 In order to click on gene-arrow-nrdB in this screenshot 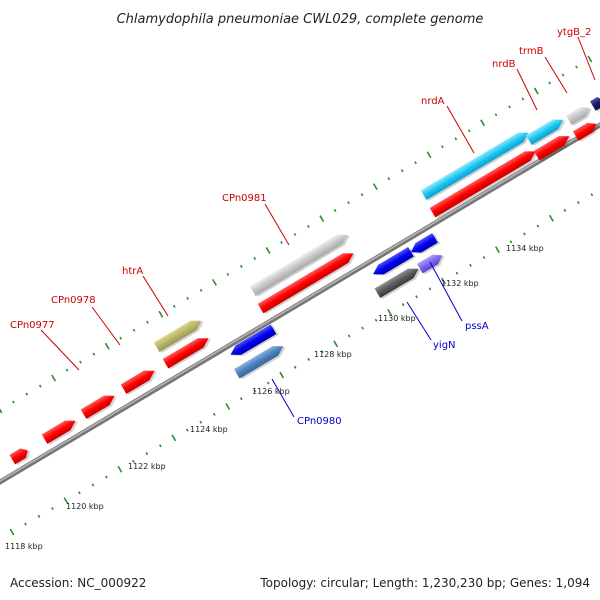, I will do `click(547, 130)`.